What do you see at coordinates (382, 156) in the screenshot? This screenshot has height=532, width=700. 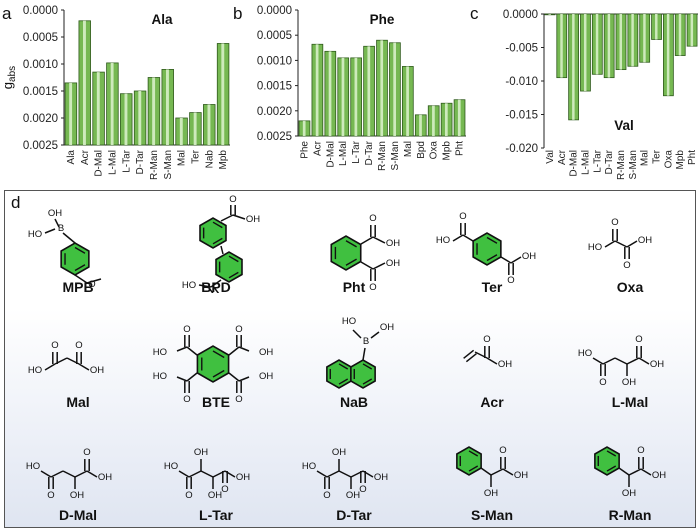 I see `x-tick-label: R-Man` at bounding box center [382, 156].